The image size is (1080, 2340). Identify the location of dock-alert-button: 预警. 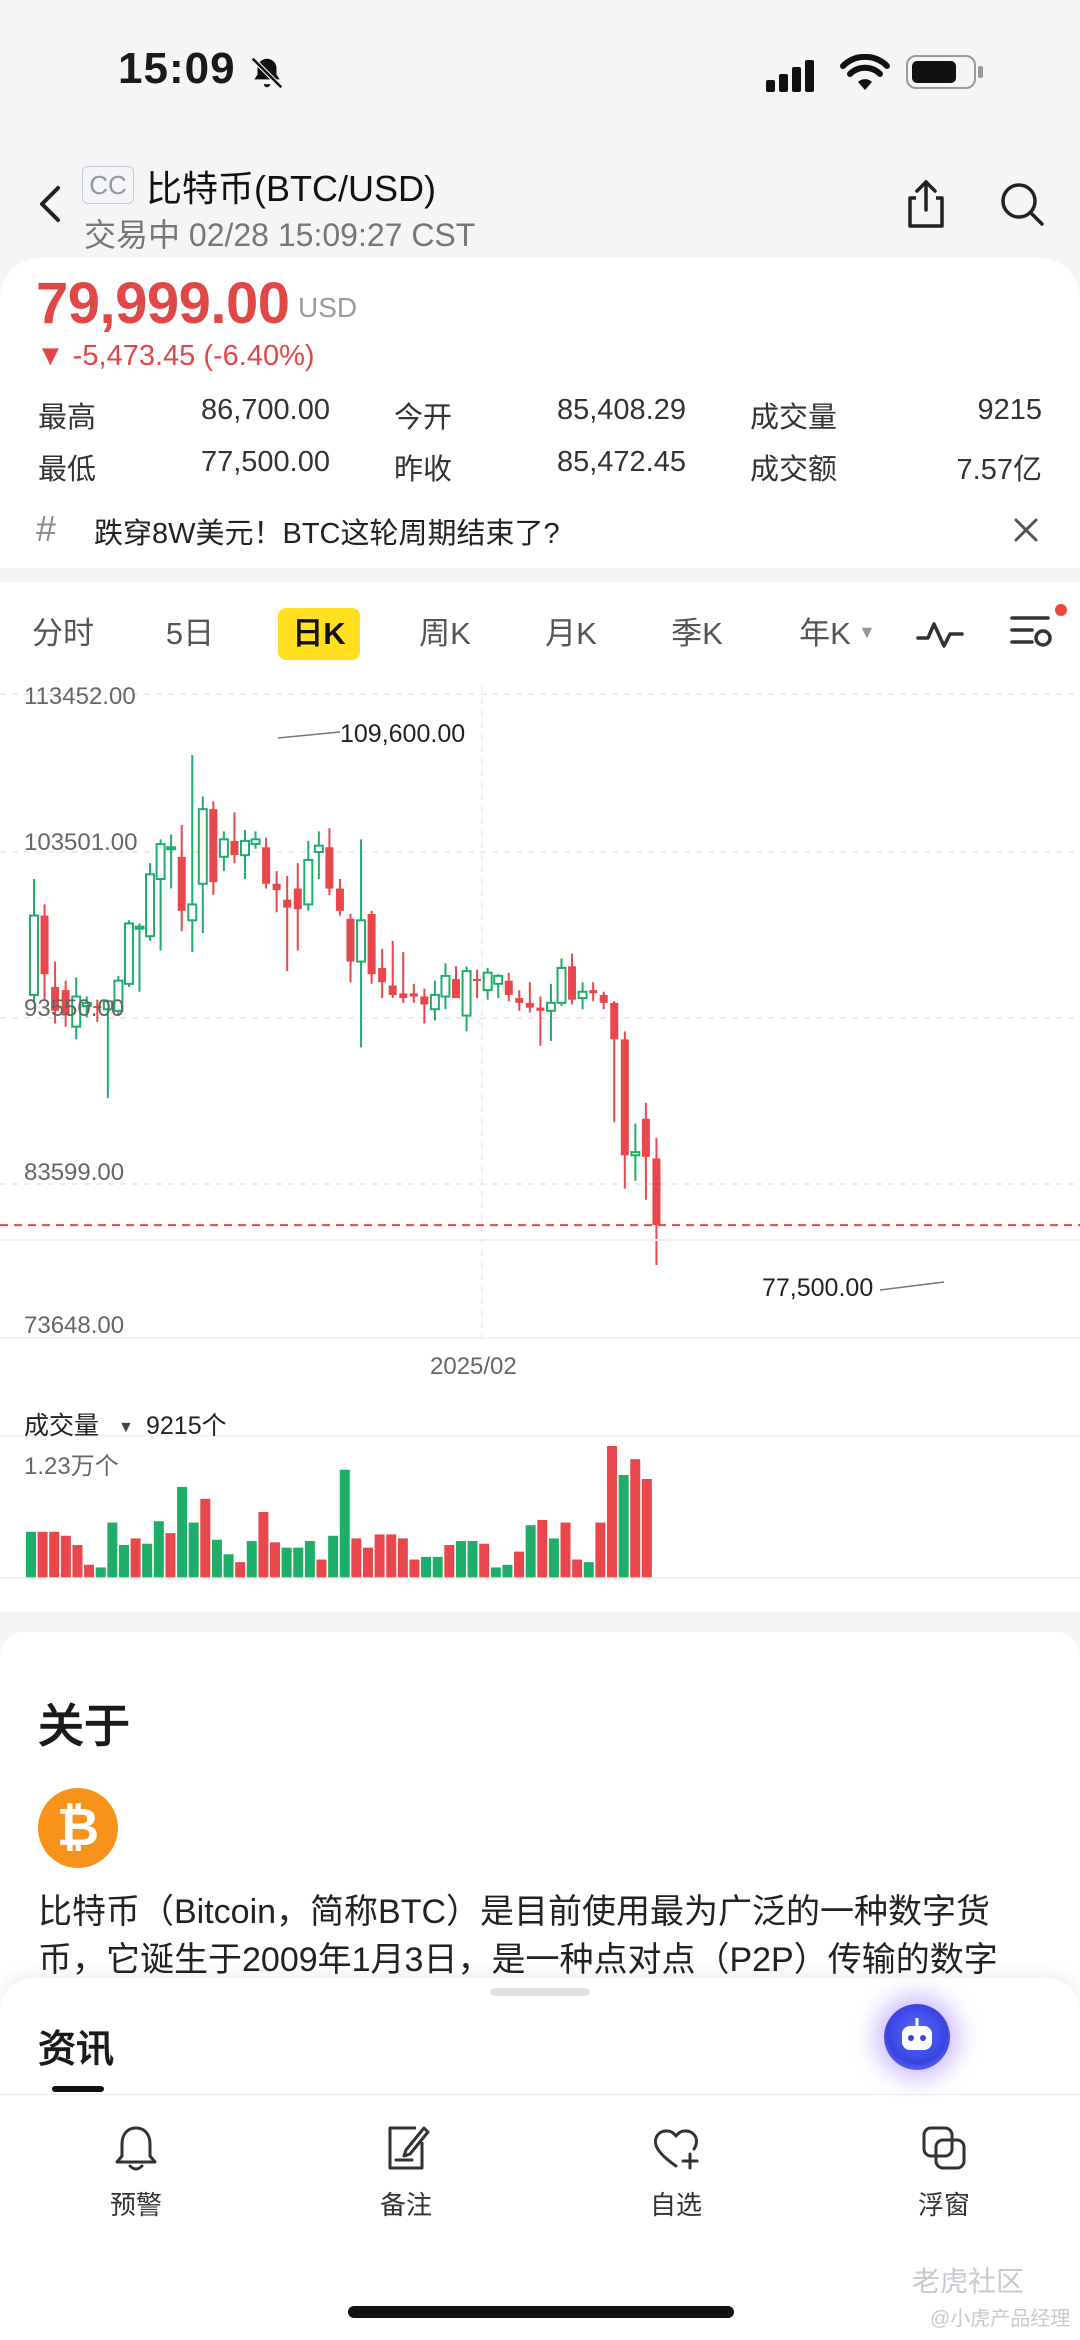
(136, 2171).